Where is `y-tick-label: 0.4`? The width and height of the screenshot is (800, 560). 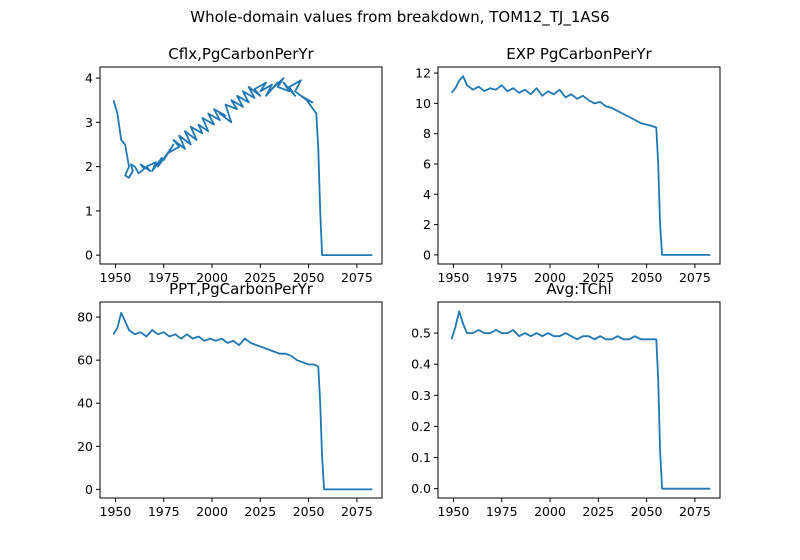
y-tick-label: 0.4 is located at coordinates (421, 364).